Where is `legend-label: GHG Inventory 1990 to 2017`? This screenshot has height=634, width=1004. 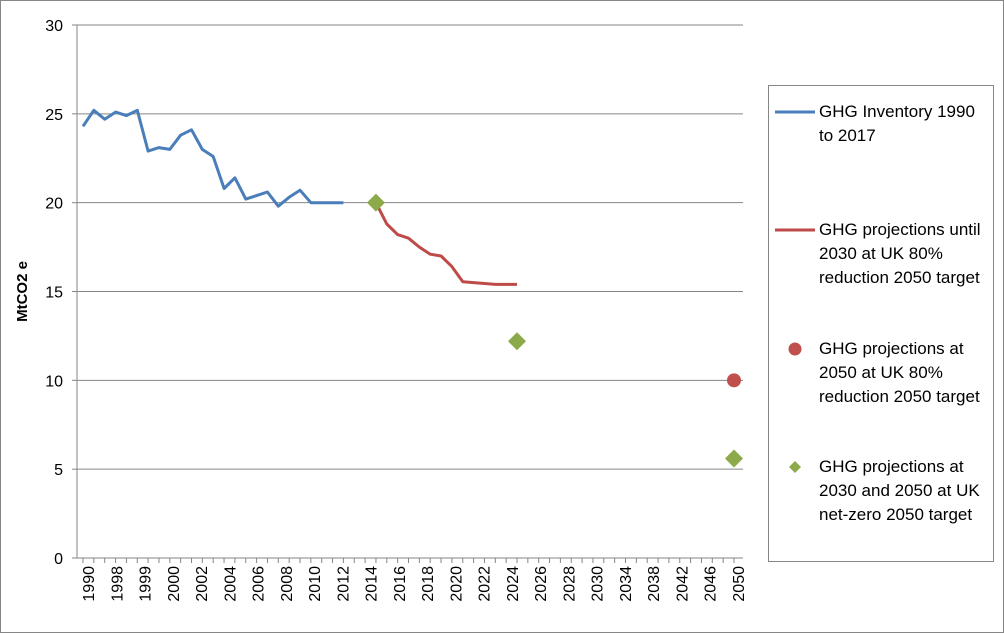 legend-label: GHG Inventory 1990 to 2017 is located at coordinates (897, 123).